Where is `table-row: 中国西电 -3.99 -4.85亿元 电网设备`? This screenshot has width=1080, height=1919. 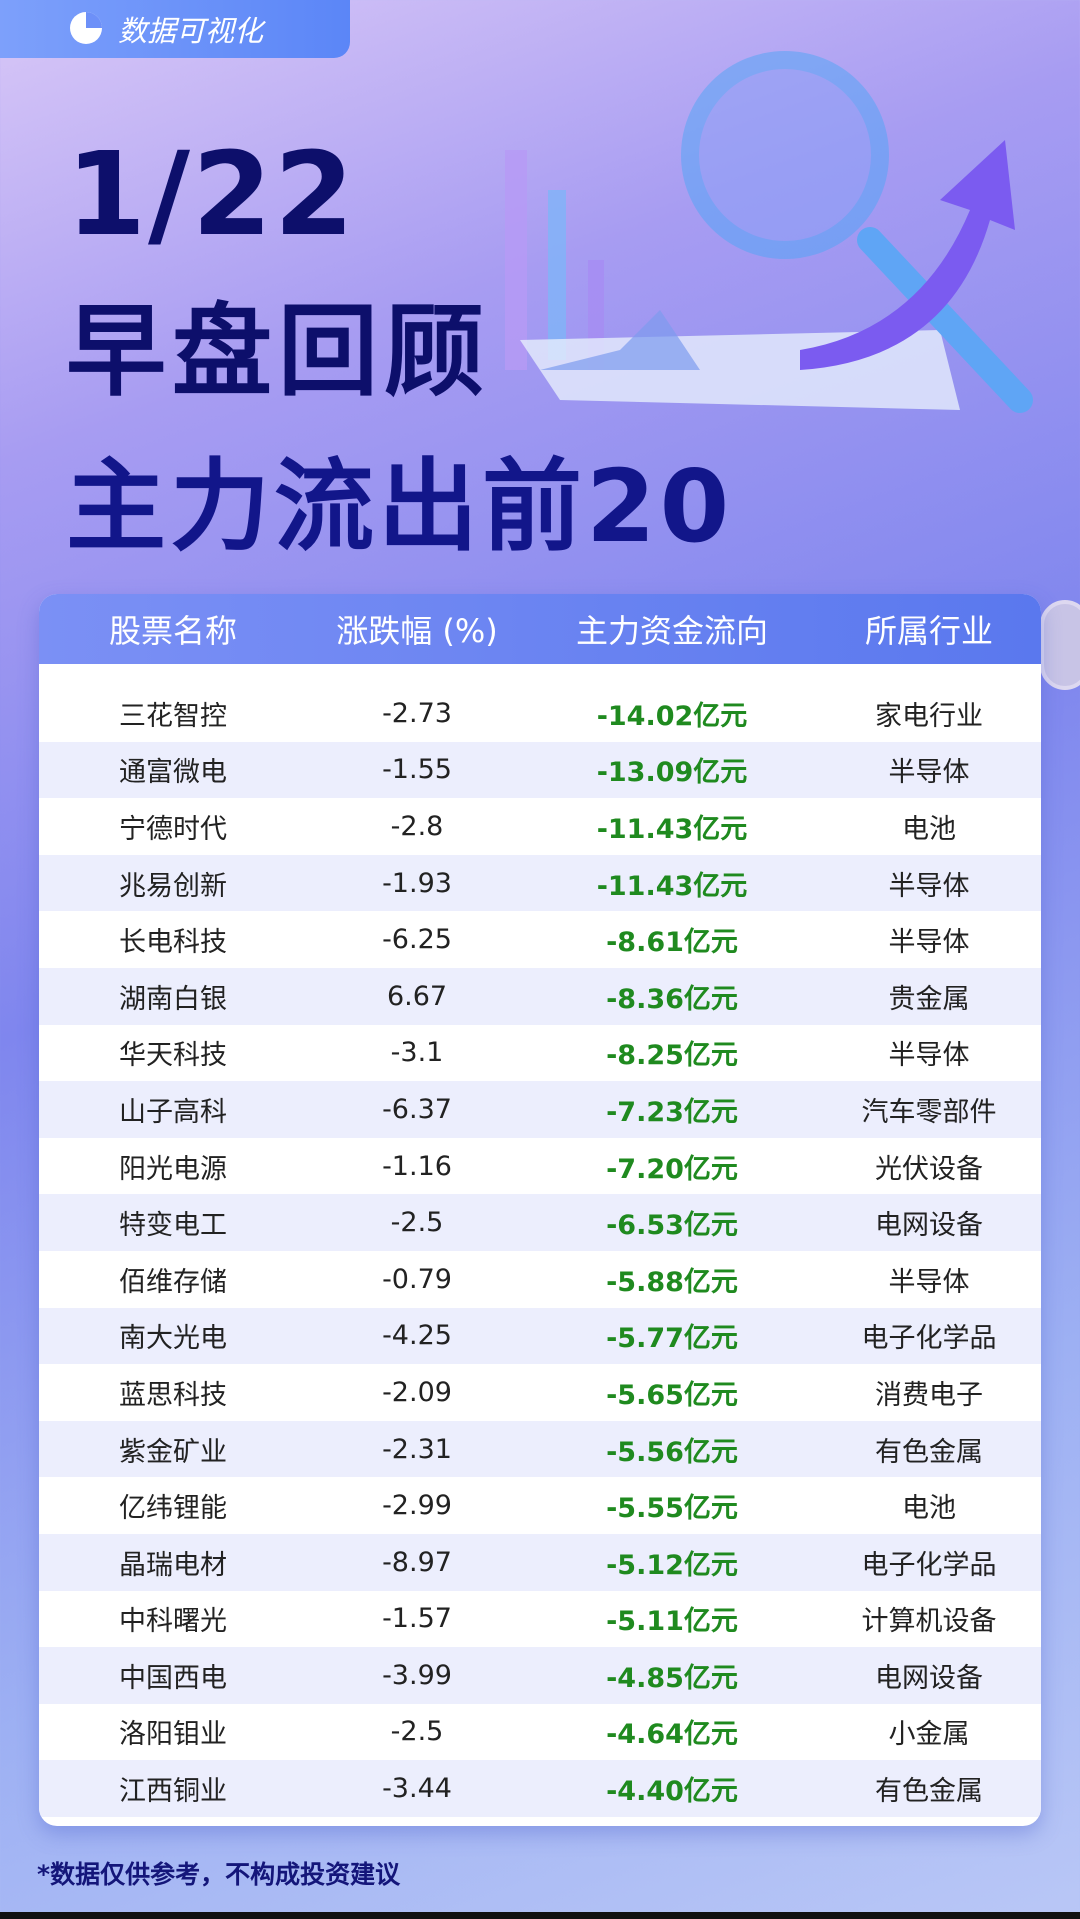
table-row: 中国西电 -3.99 -4.85亿元 电网设备 is located at coordinates (540, 1675).